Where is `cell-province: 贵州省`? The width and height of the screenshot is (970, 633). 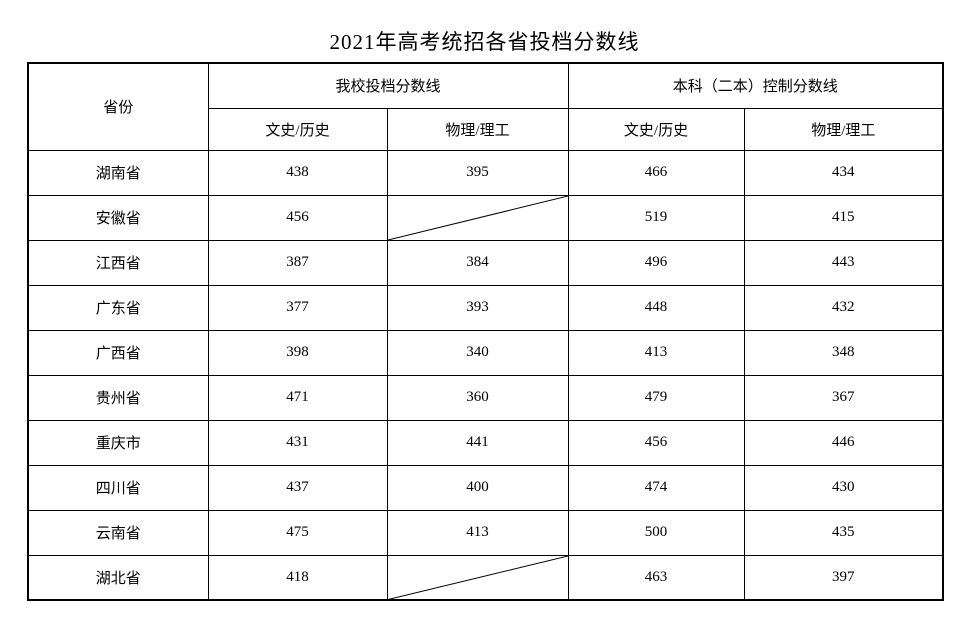 cell-province: 贵州省 is located at coordinates (118, 397).